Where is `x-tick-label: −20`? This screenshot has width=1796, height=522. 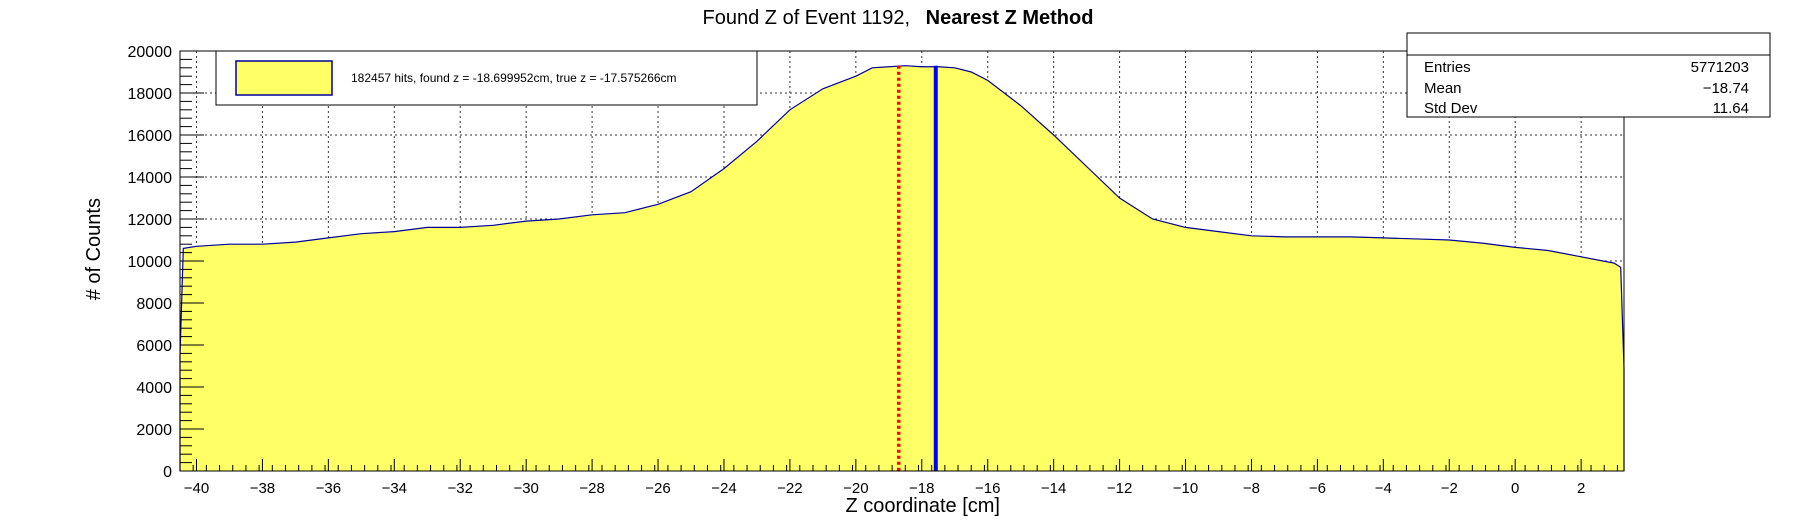 x-tick-label: −20 is located at coordinates (855, 488).